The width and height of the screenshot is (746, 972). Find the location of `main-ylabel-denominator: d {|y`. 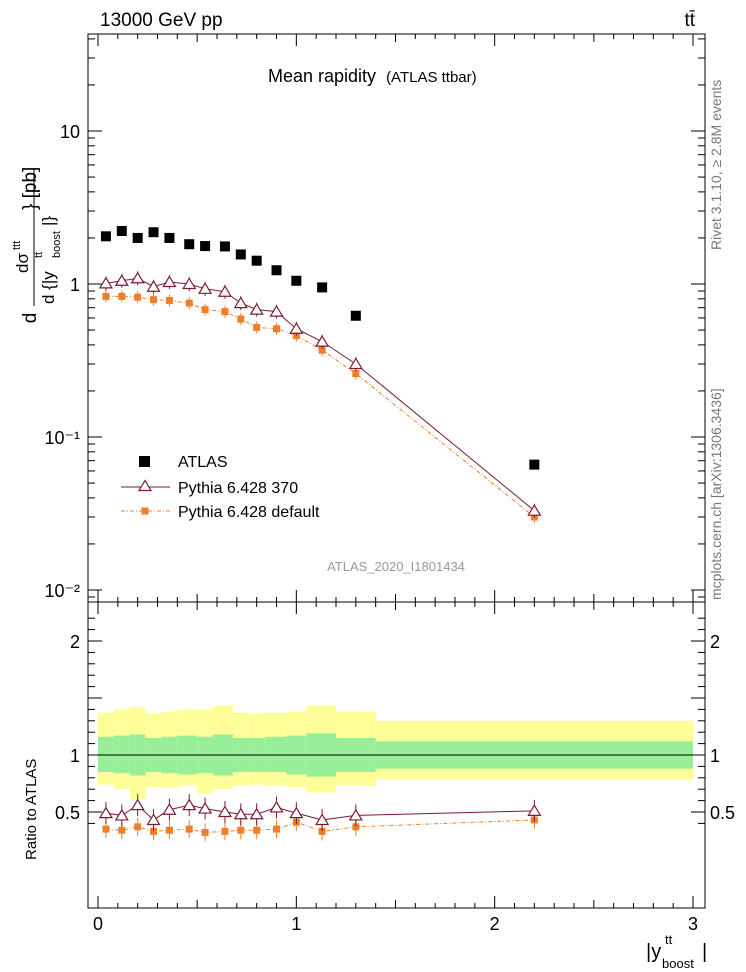

main-ylabel-denominator: d {|y is located at coordinates (48, 287).